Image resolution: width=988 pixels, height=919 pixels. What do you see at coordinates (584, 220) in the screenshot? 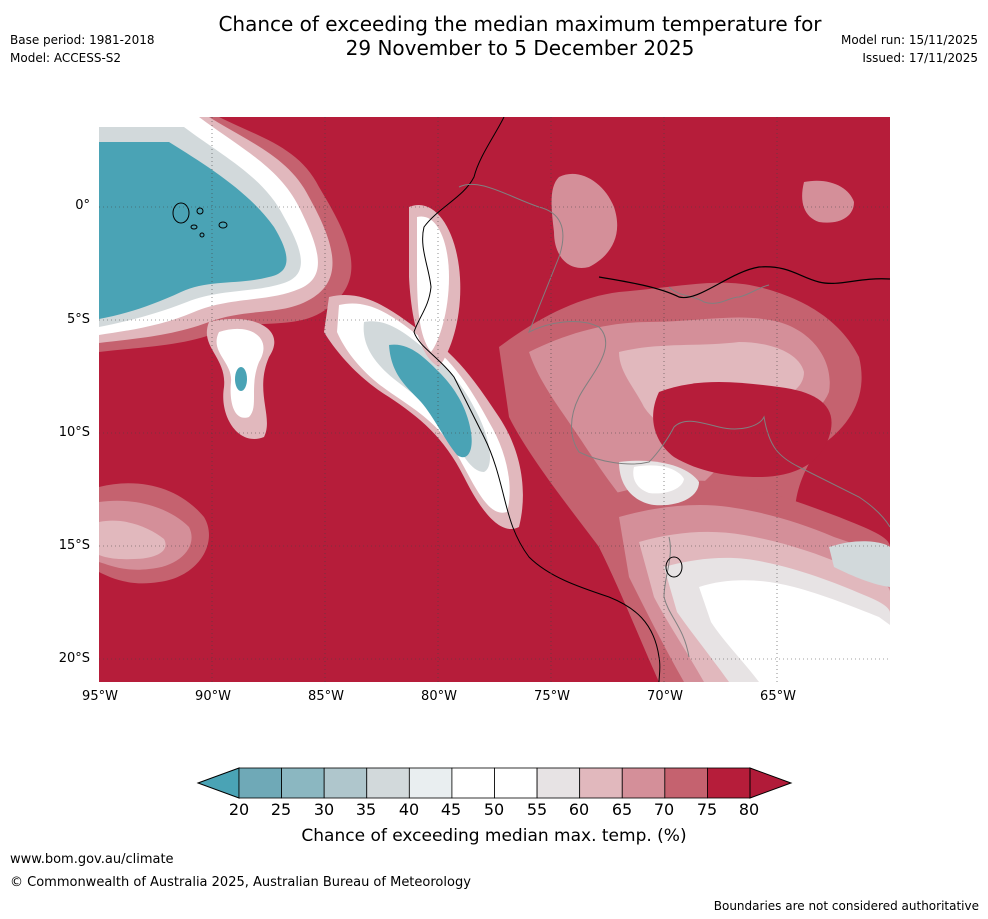
I see `warm-patch-north` at bounding box center [584, 220].